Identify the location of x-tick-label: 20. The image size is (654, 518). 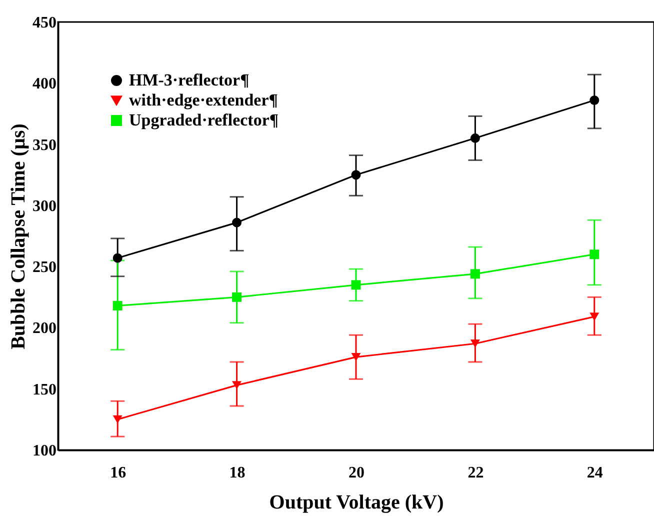
(356, 473).